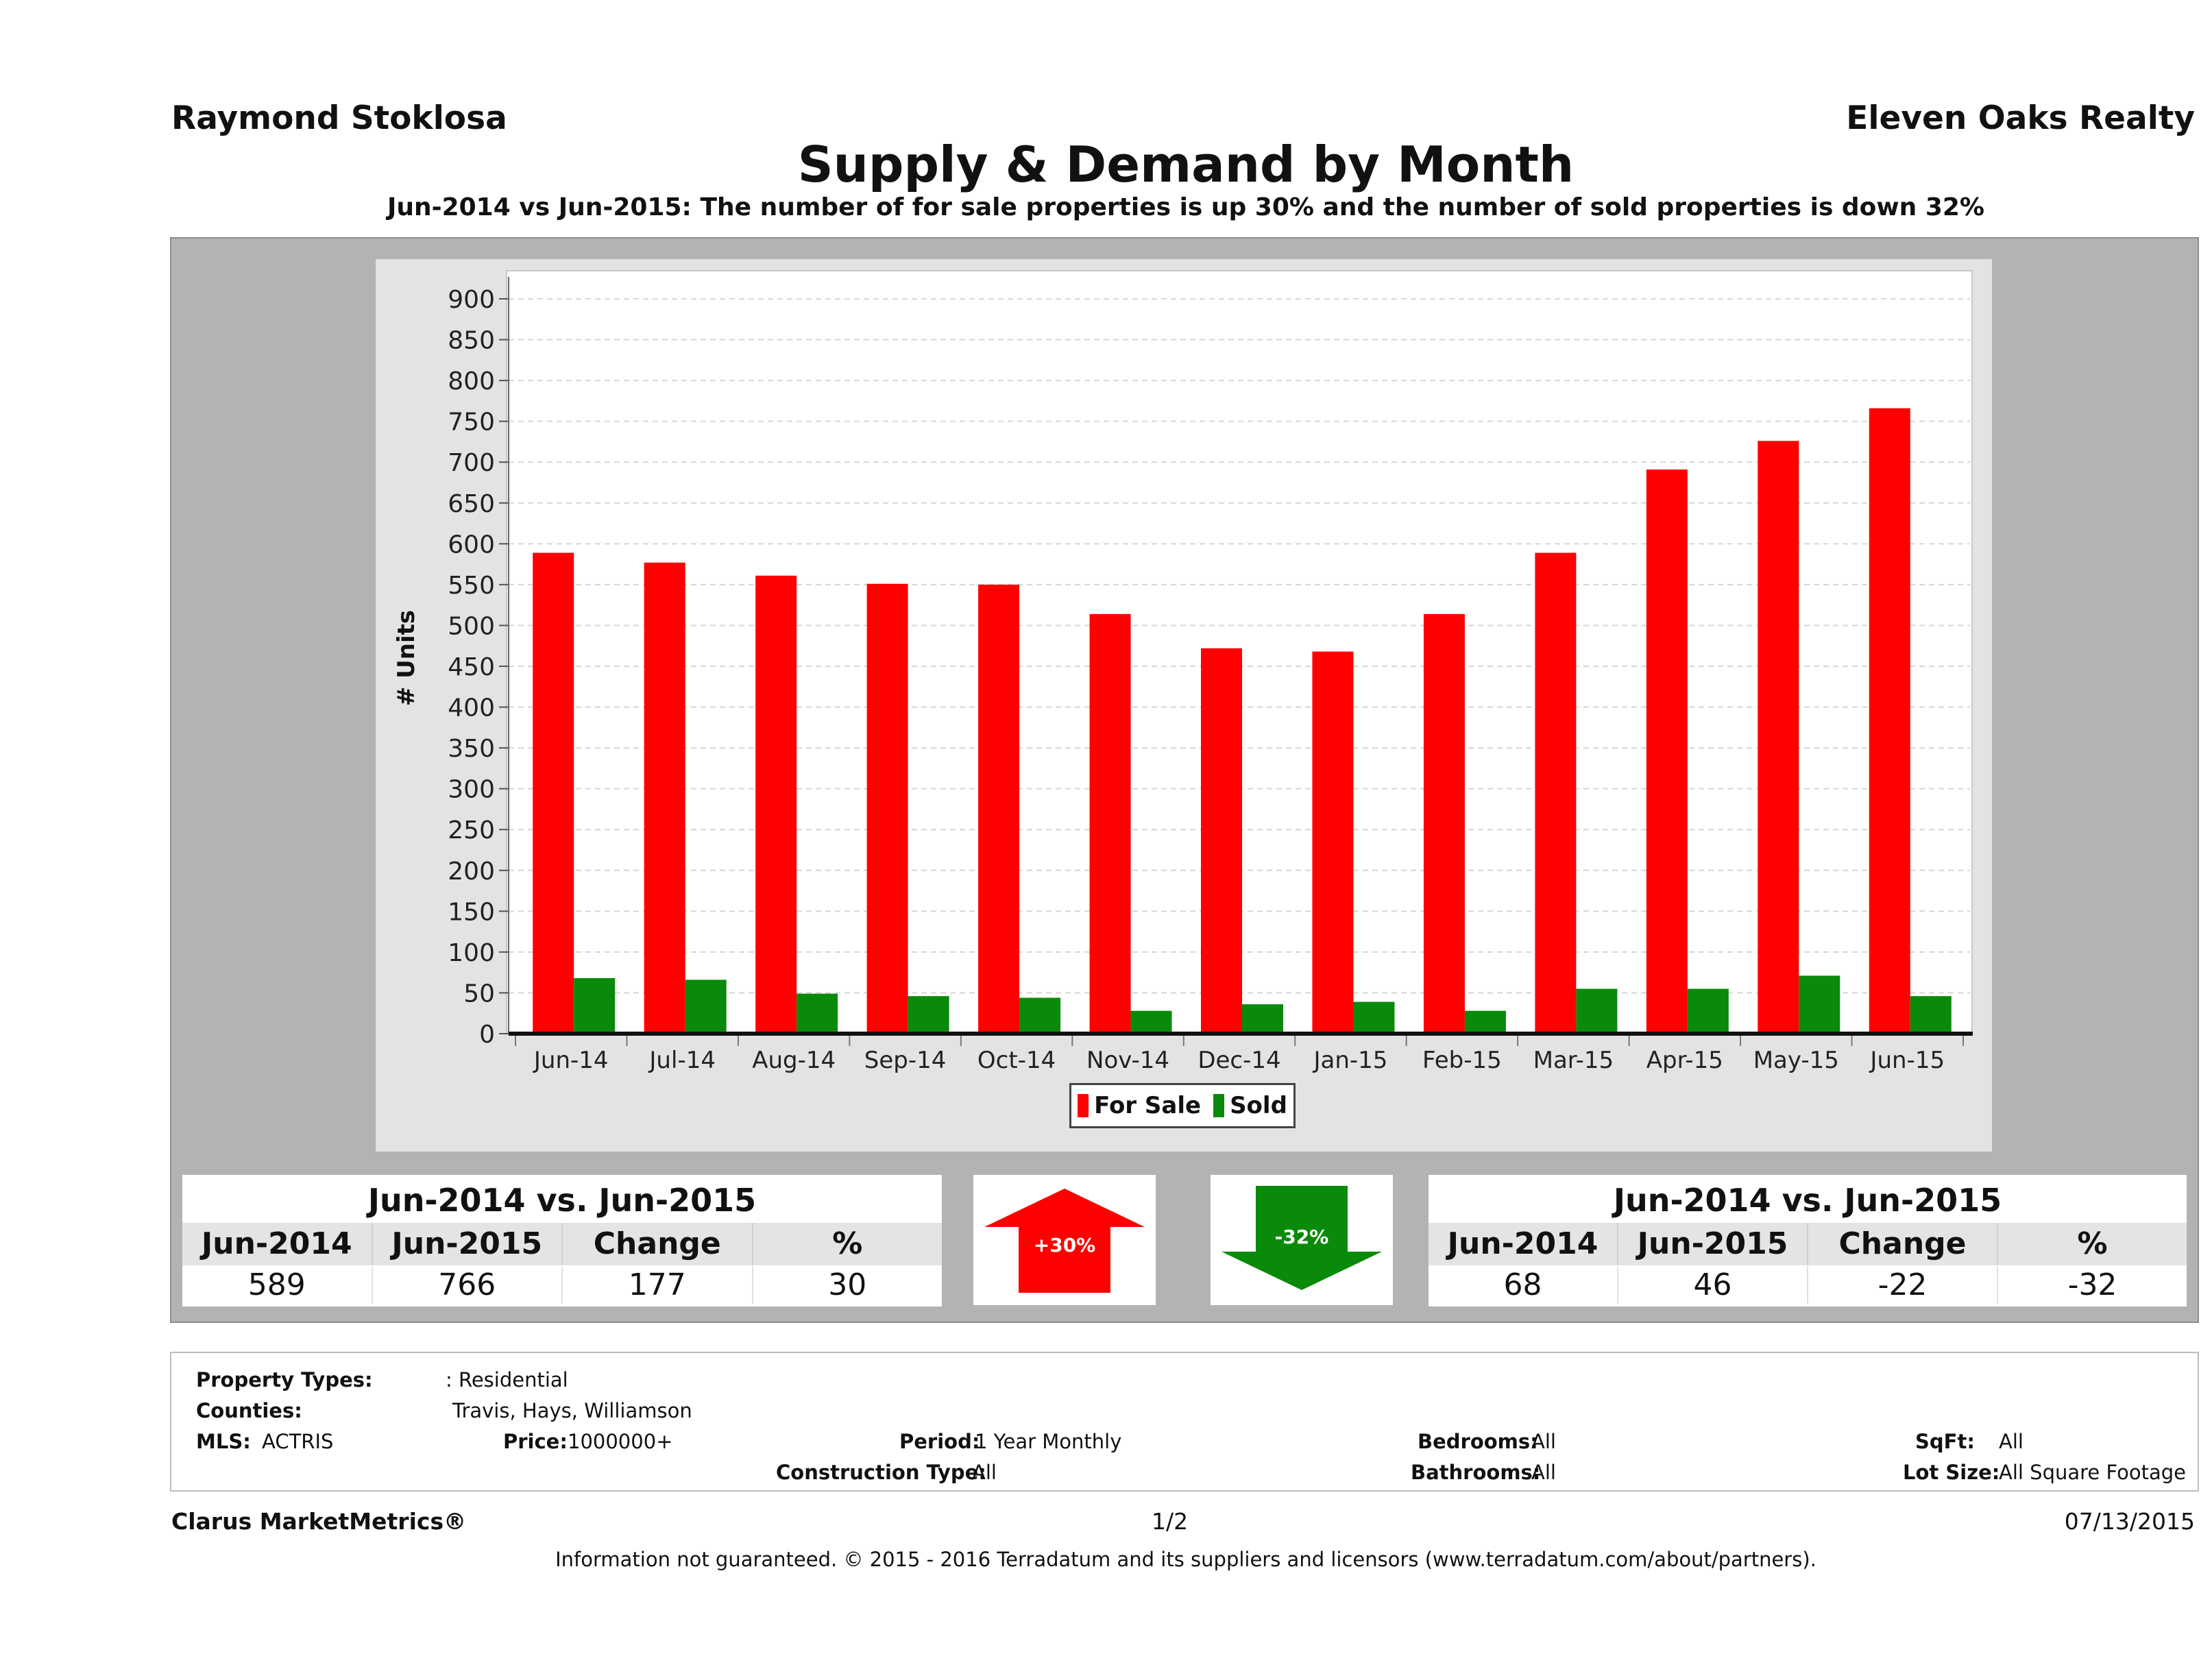  Describe the element at coordinates (1524, 1244) in the screenshot. I see `sold-header-start: Jun-2014` at that location.